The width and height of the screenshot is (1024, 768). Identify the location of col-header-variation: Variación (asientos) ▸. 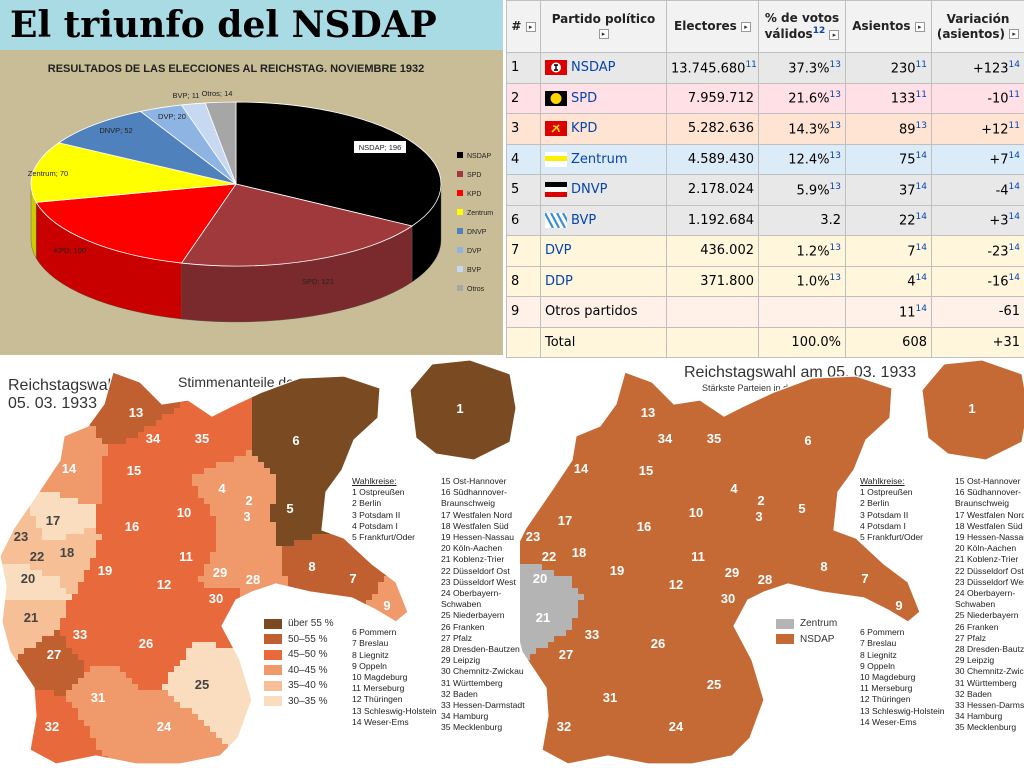
(977, 26).